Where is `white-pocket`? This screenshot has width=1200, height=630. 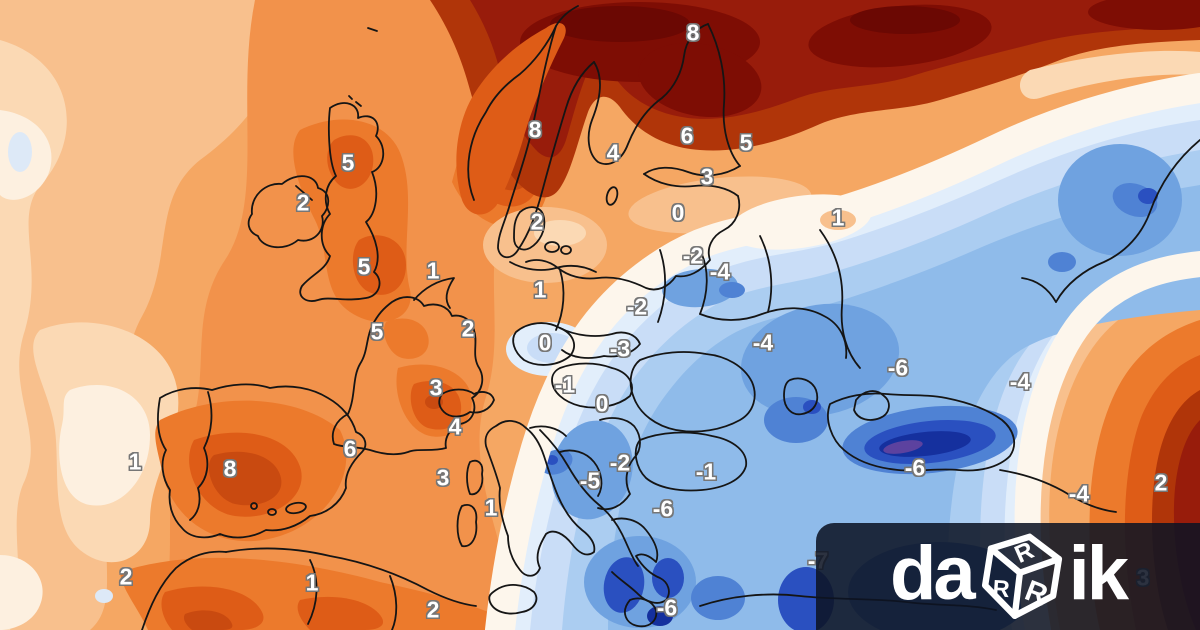
white-pocket is located at coordinates (800, 222).